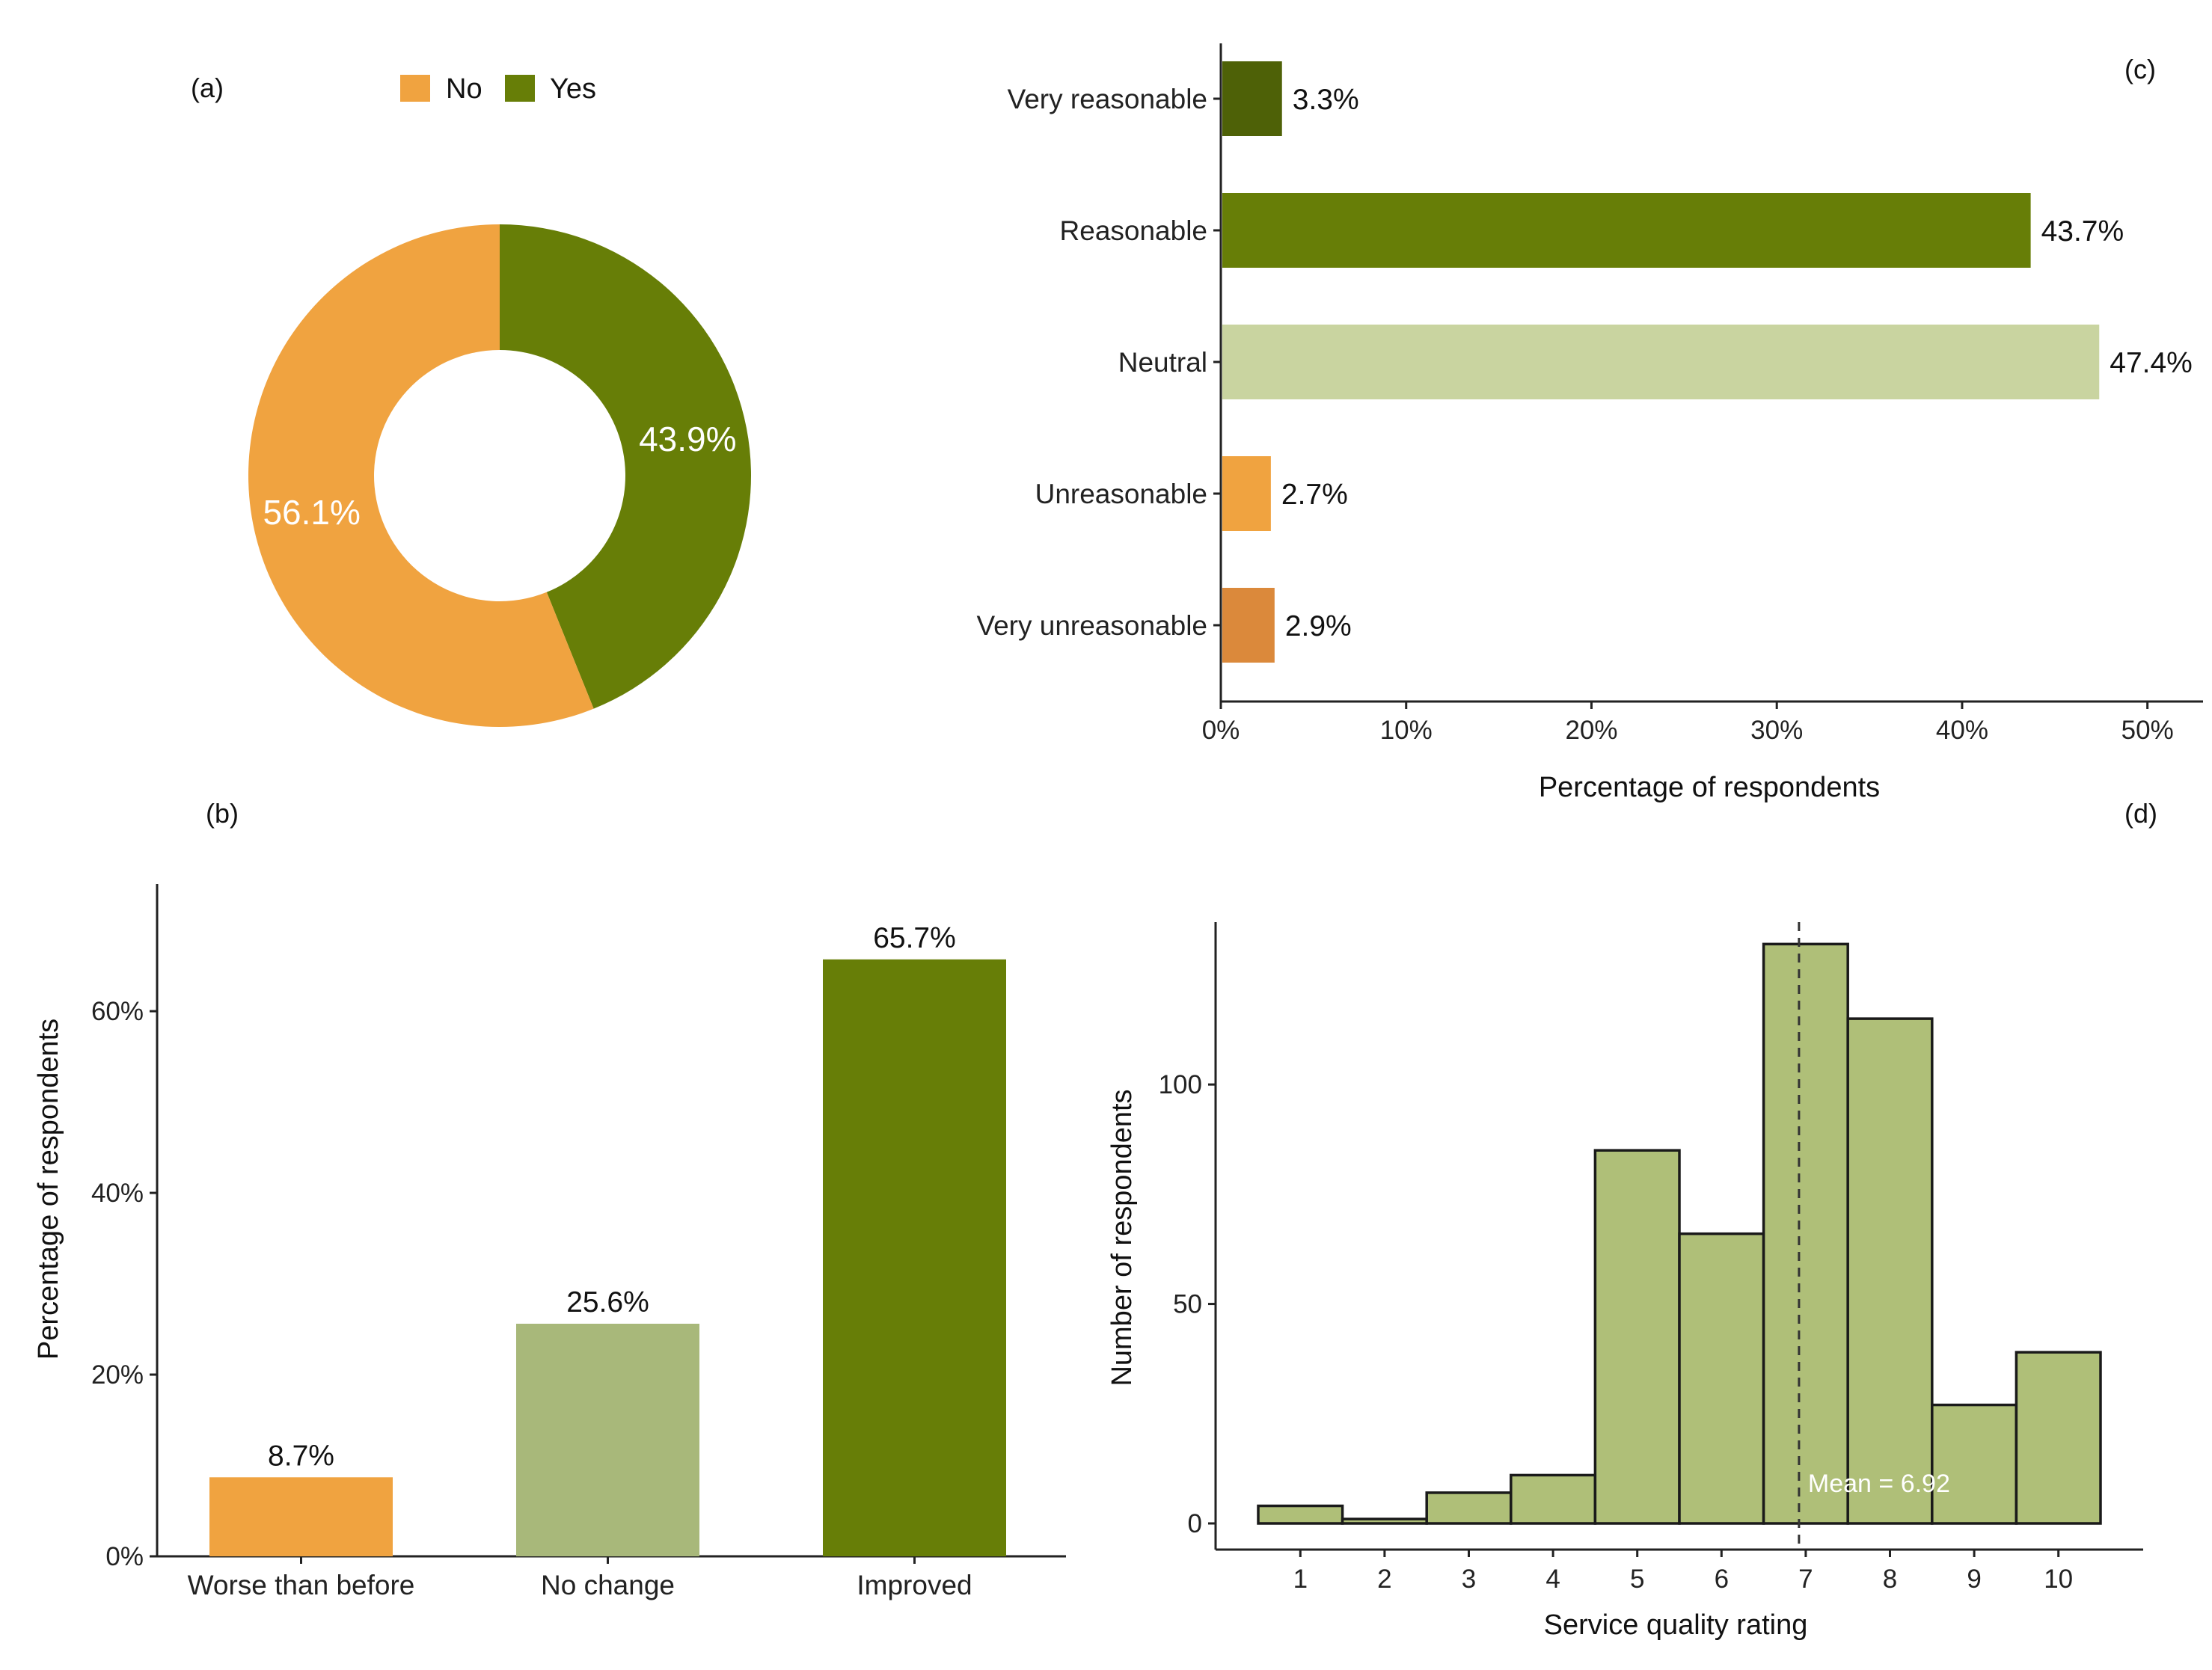 Image resolution: width=2212 pixels, height=1670 pixels. I want to click on panel-b-y-tick-label: 0%, so click(124, 1556).